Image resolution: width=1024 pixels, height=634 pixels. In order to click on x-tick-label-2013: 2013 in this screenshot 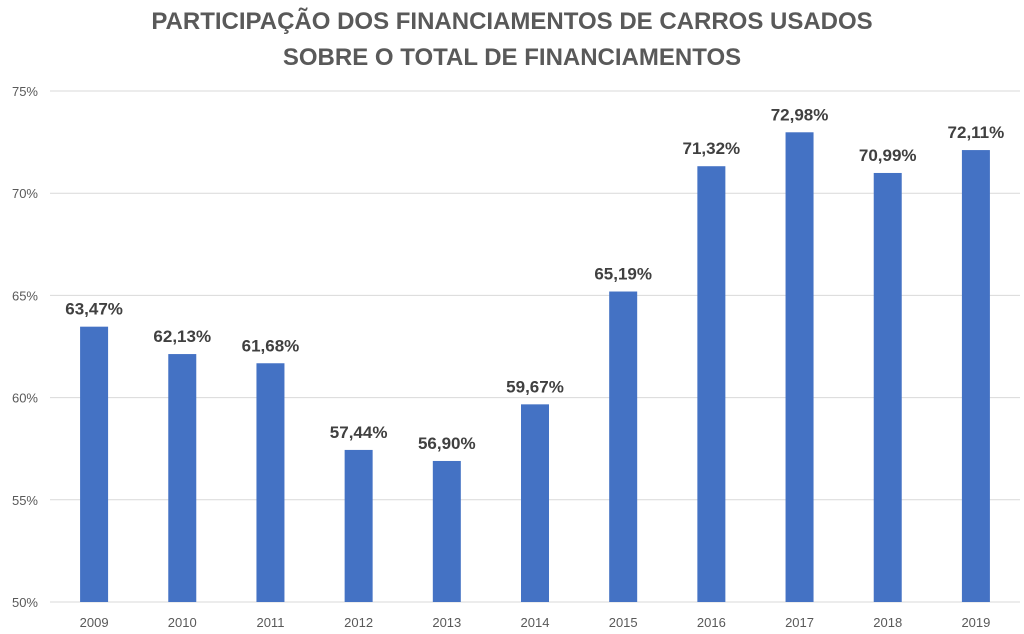, I will do `click(446, 622)`.